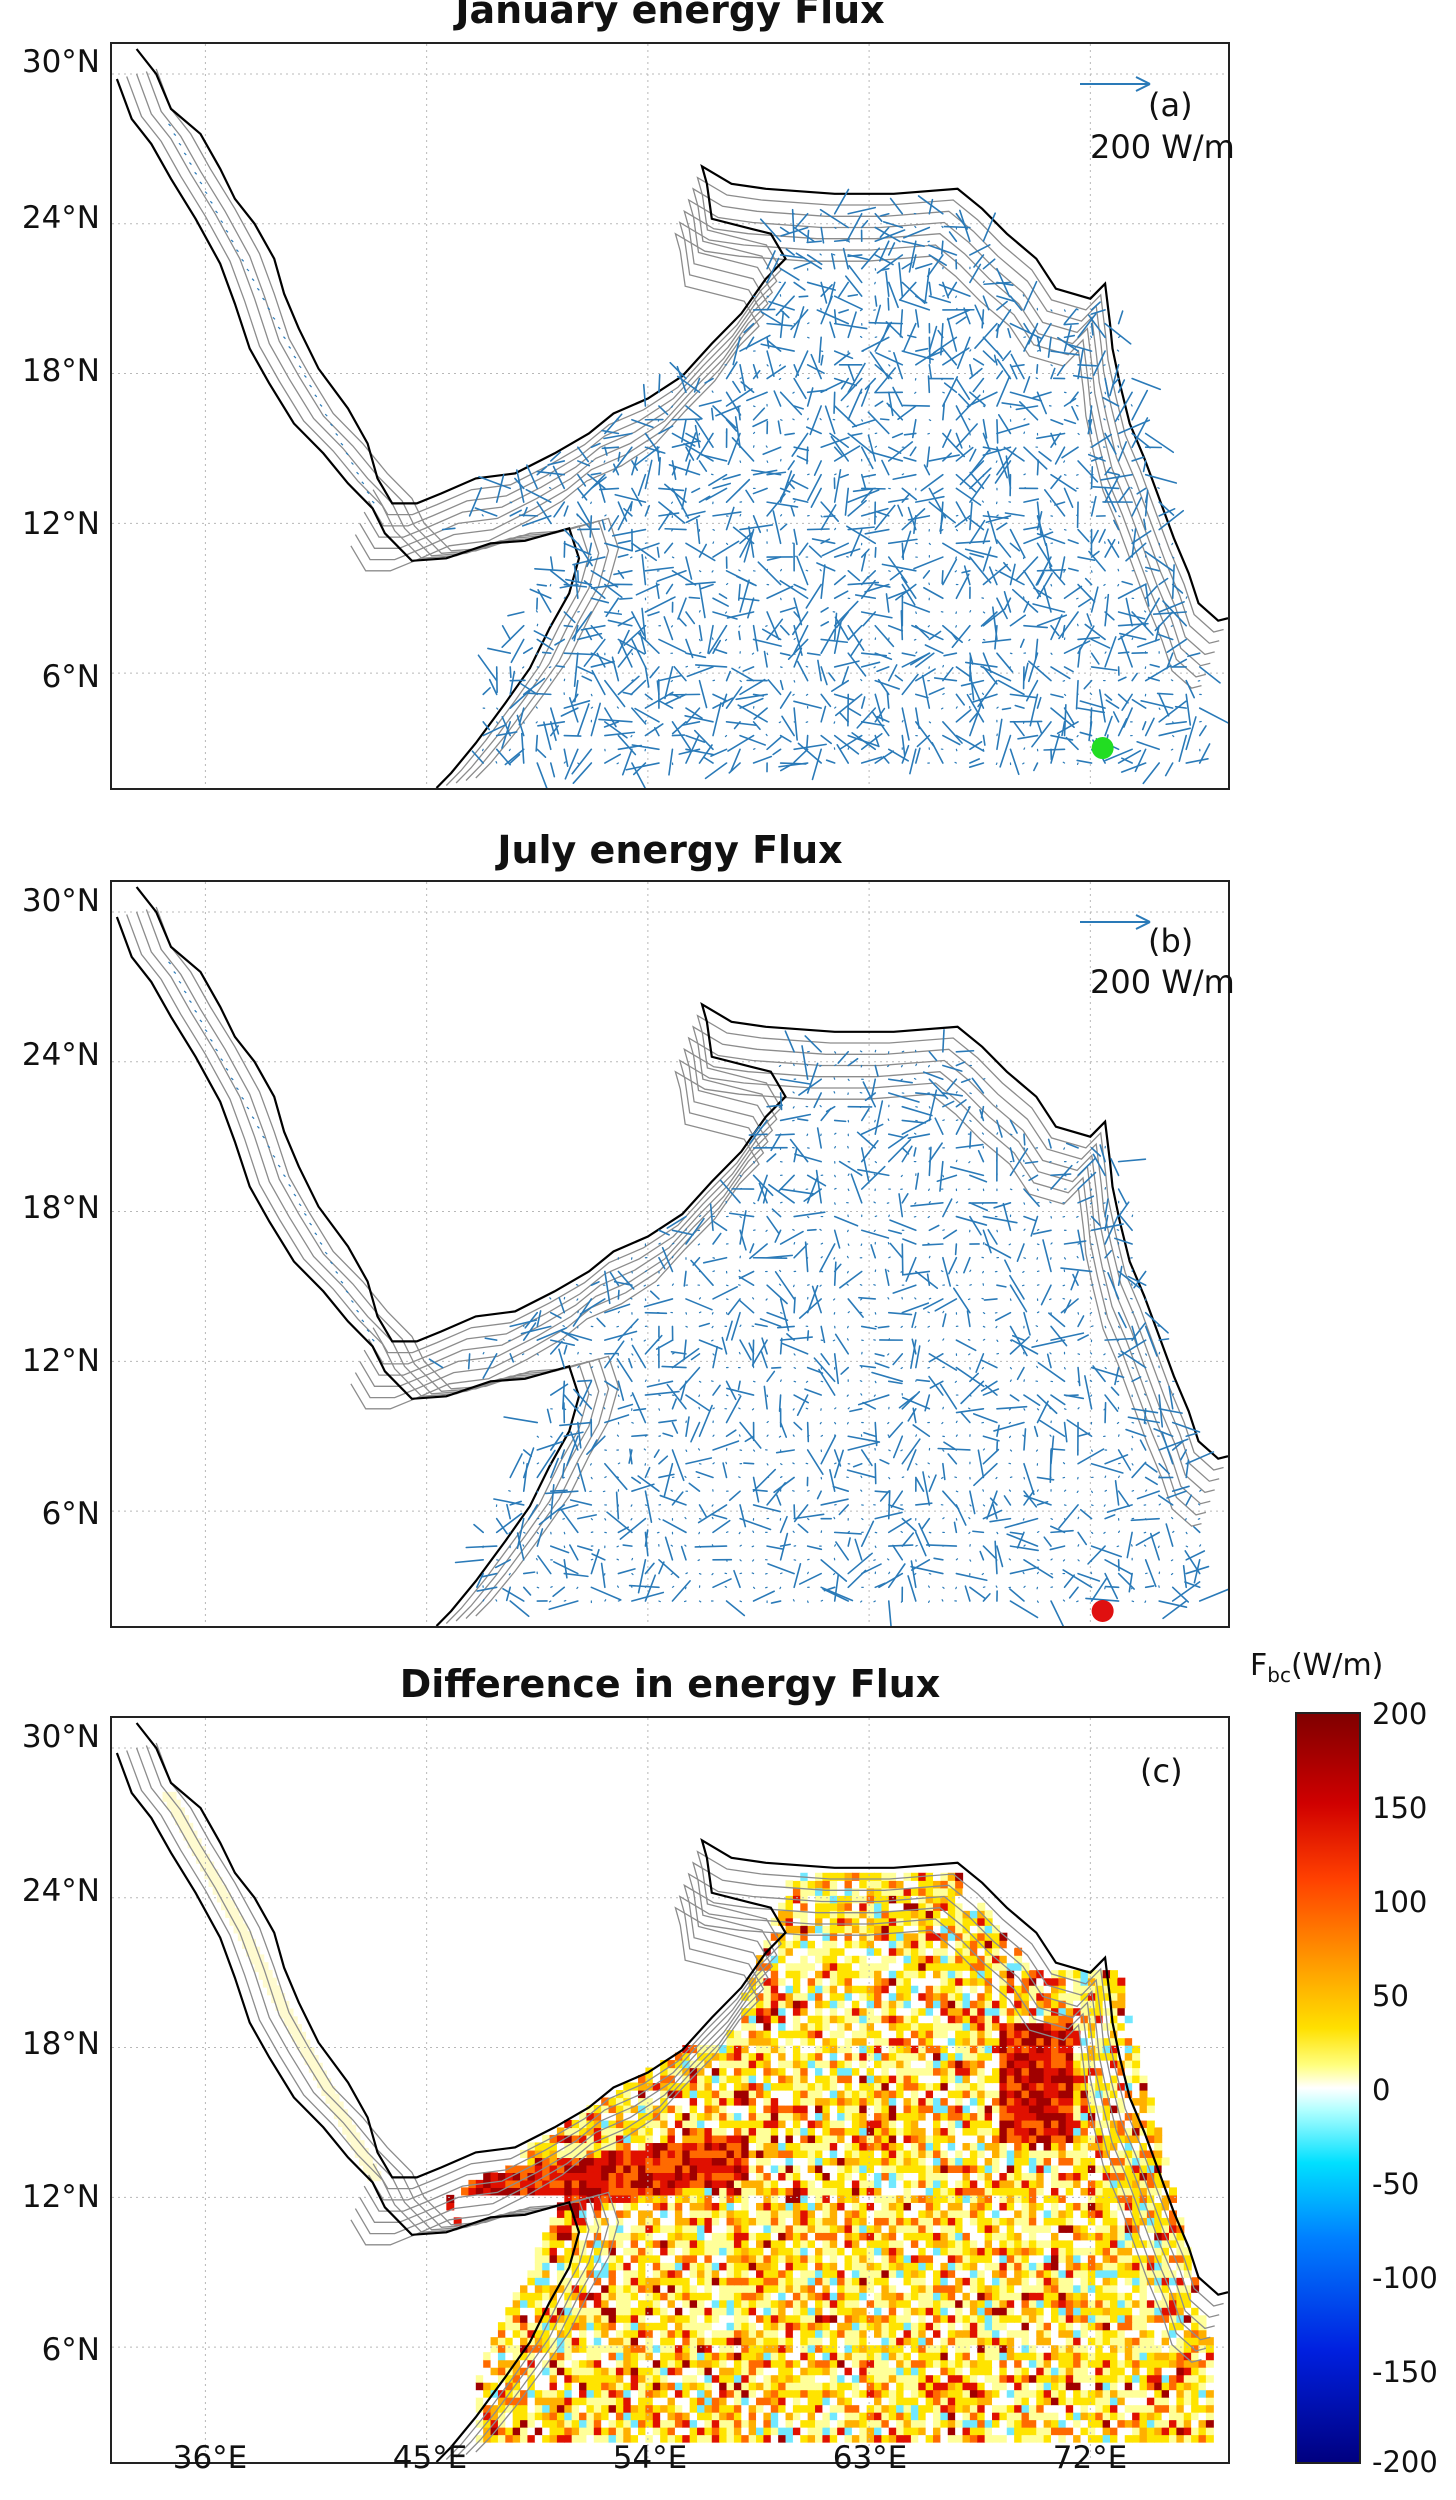  Describe the element at coordinates (1143, 87) in the screenshot. I see `scale-arrow-head` at that location.